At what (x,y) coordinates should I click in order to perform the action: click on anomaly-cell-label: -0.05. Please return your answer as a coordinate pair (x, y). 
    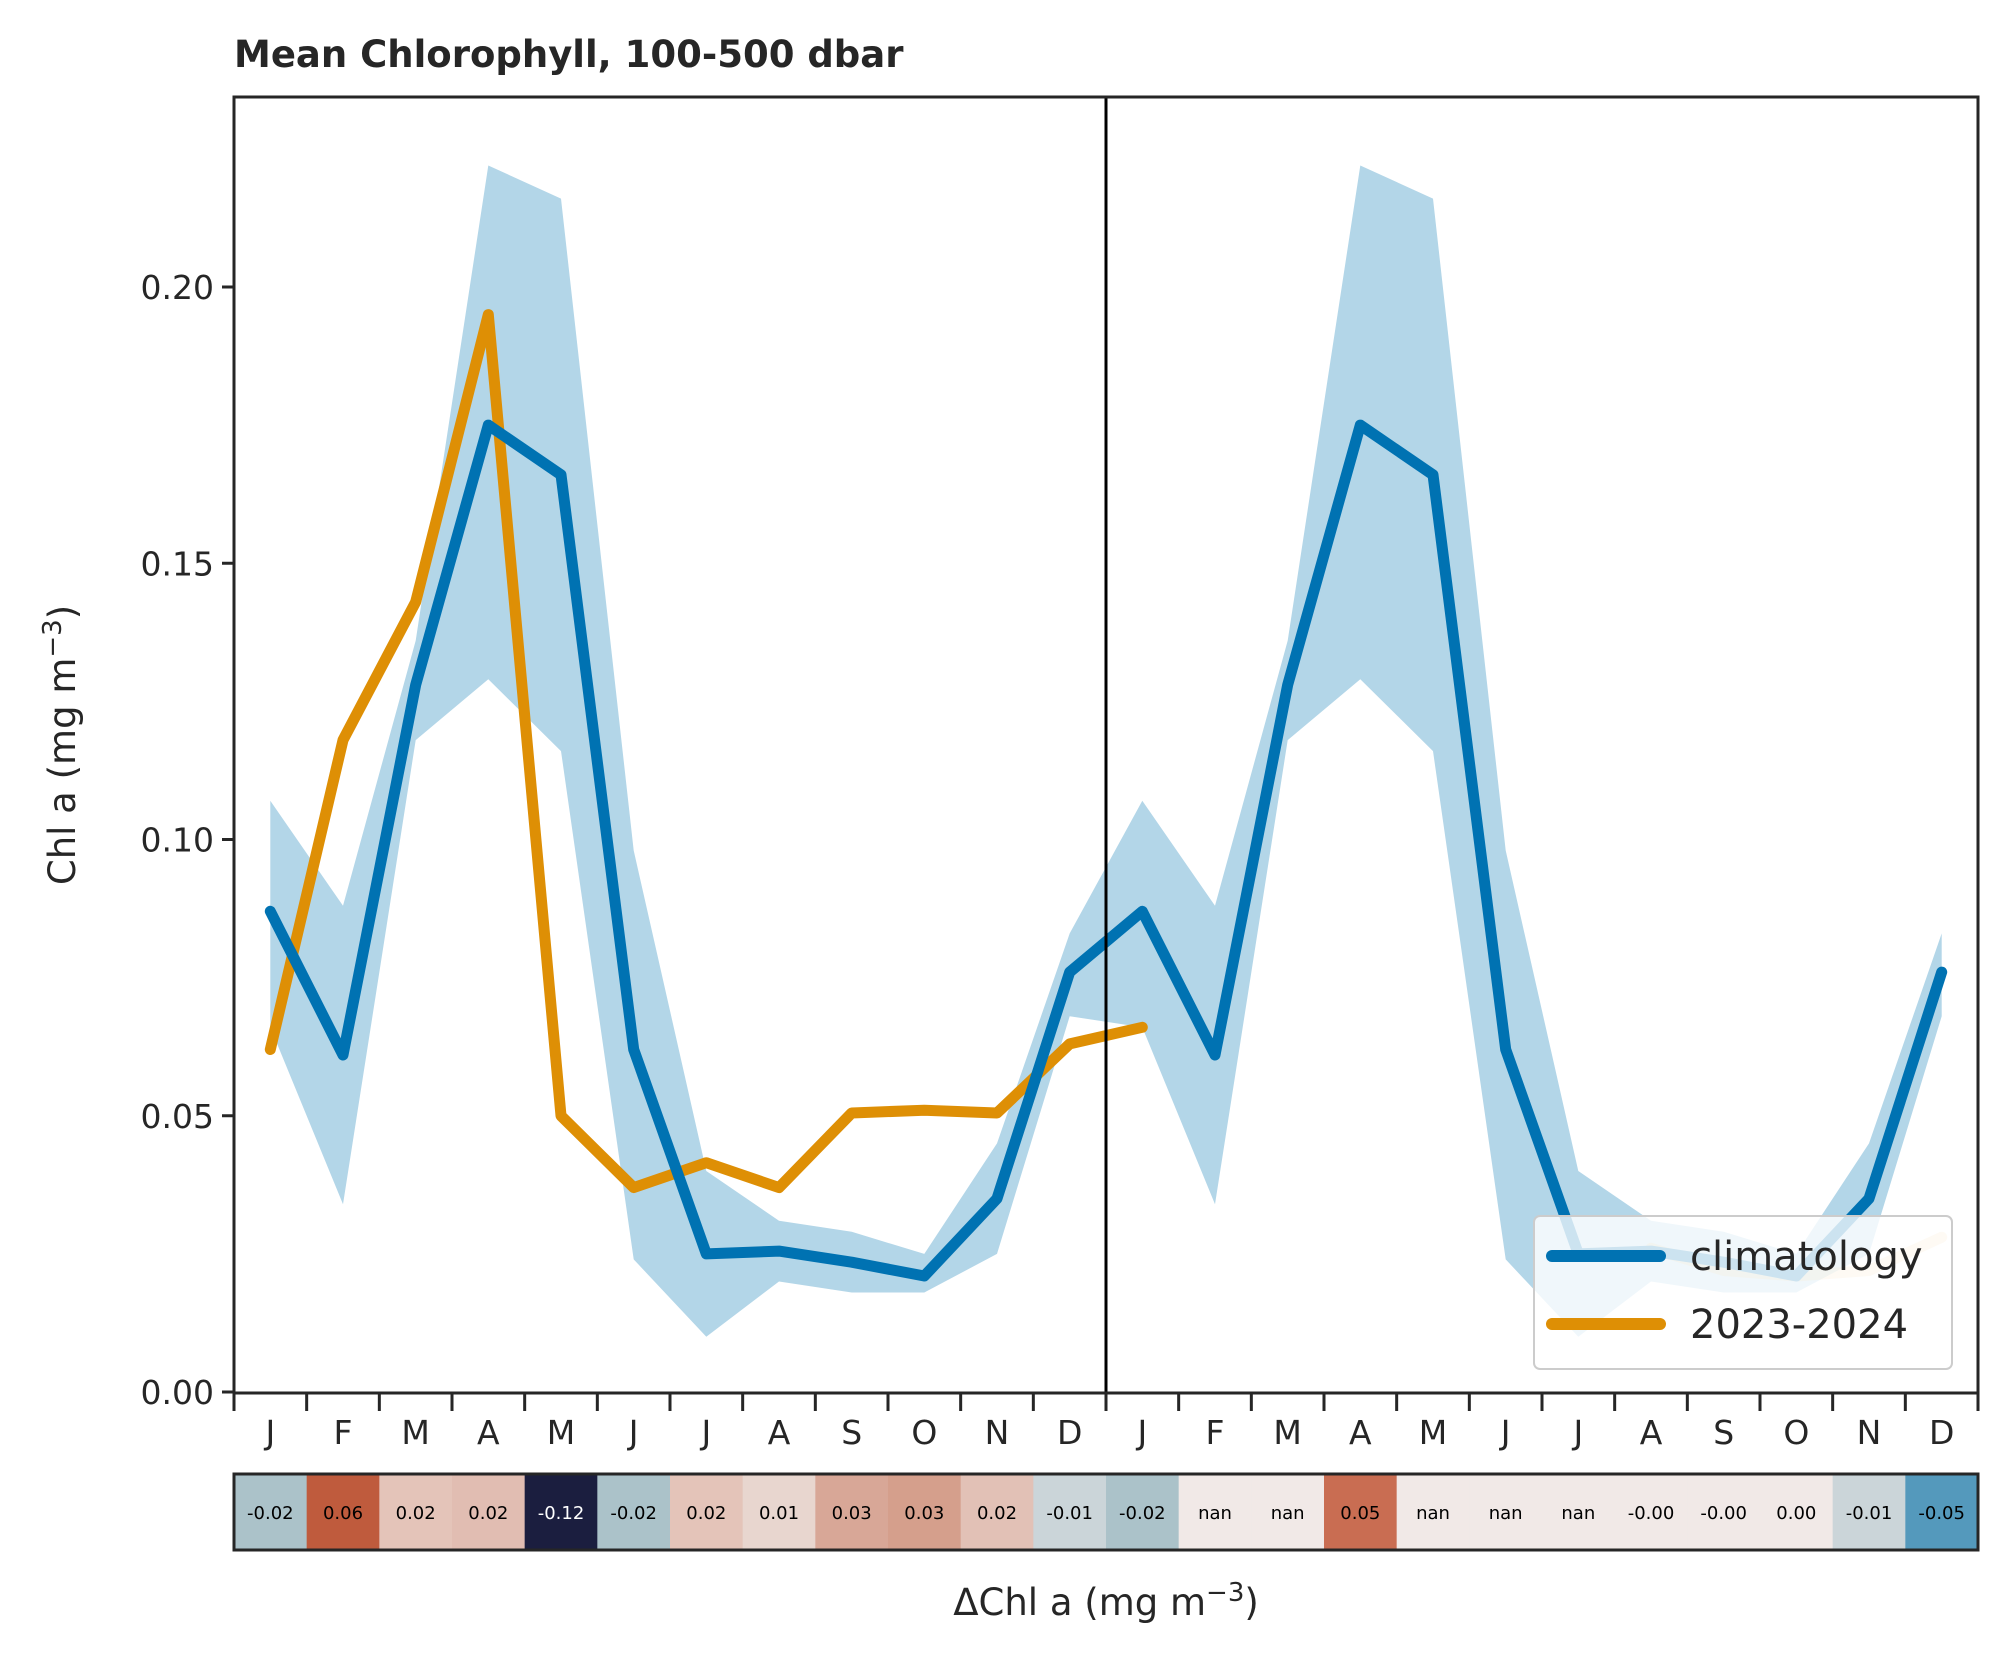
    Looking at the image, I should click on (1941, 1513).